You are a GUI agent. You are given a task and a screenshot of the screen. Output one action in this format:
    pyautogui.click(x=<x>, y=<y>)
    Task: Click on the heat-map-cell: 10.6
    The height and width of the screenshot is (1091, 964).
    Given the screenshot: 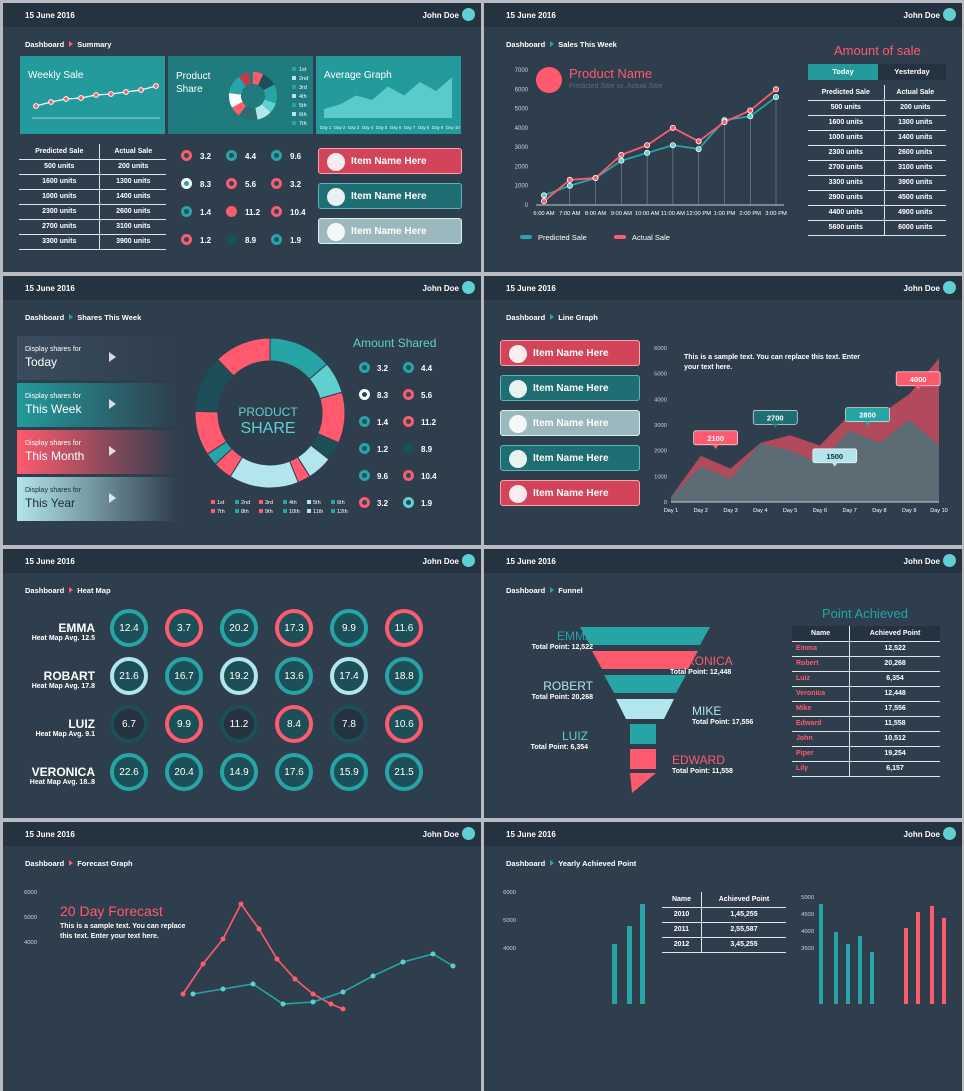 What is the action you would take?
    pyautogui.click(x=404, y=724)
    